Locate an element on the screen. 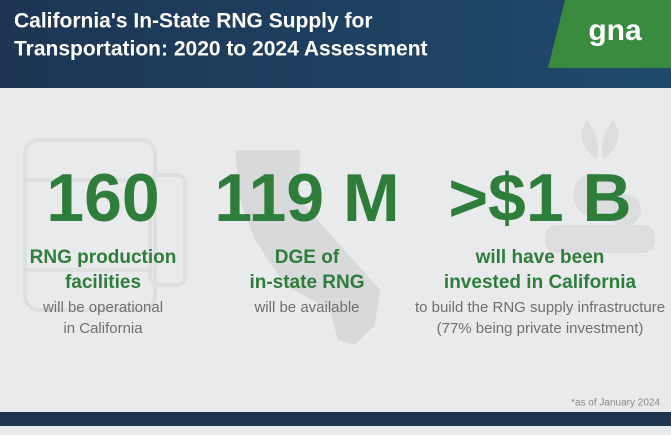  stat-highlight: in-state RNG is located at coordinates (306, 282).